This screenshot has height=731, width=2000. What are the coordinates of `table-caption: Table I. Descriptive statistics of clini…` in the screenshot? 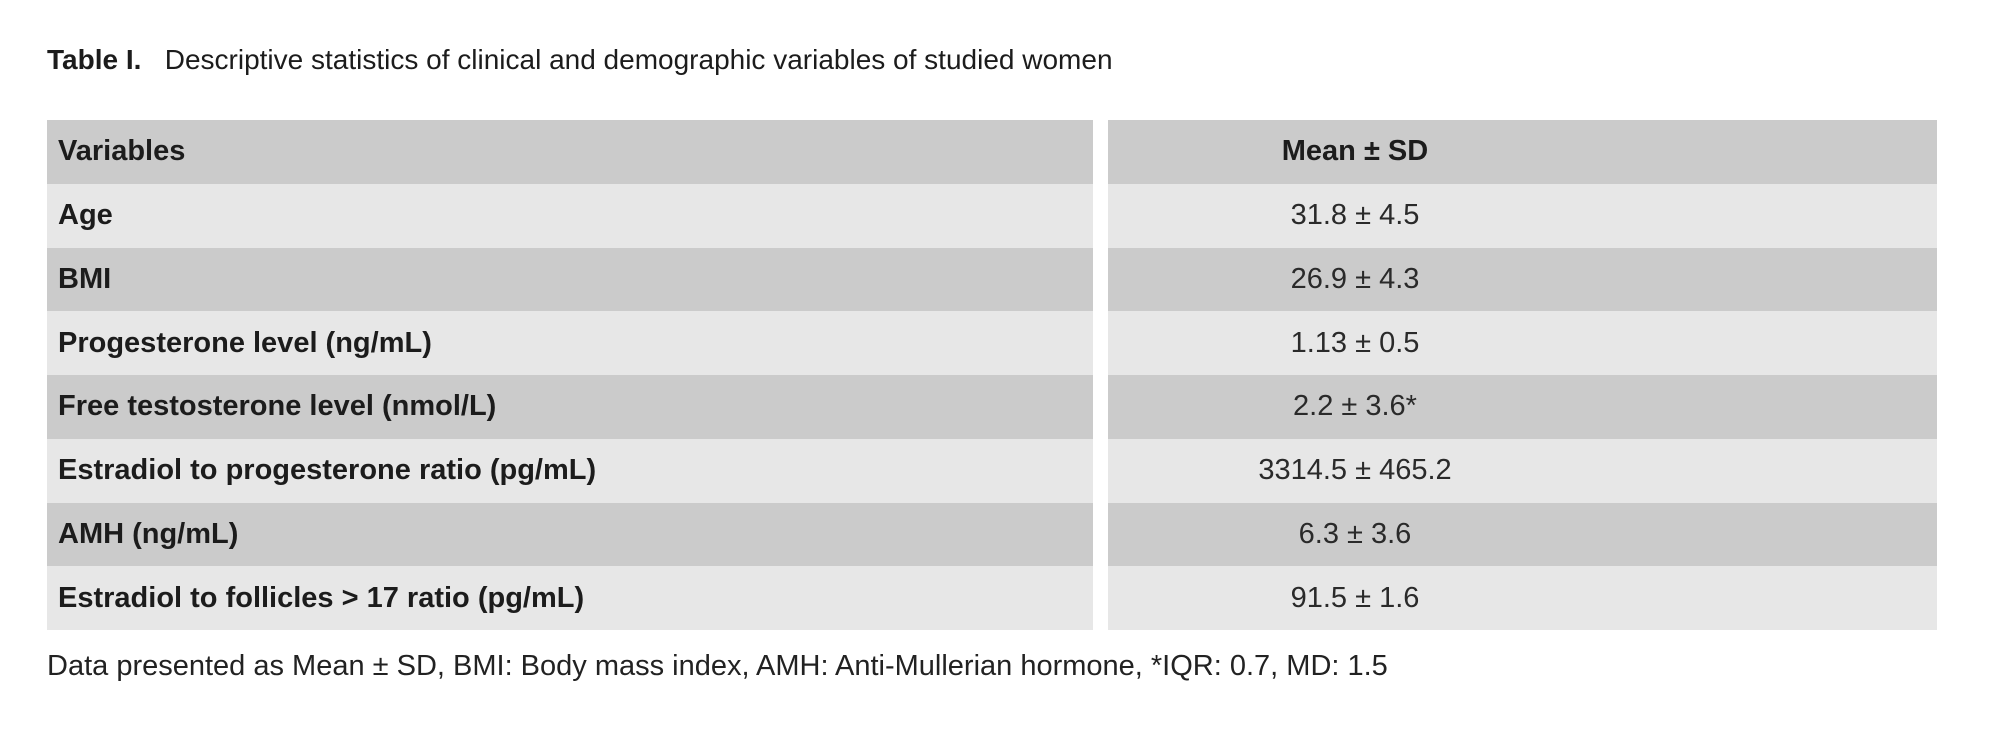 It's located at (580, 60).